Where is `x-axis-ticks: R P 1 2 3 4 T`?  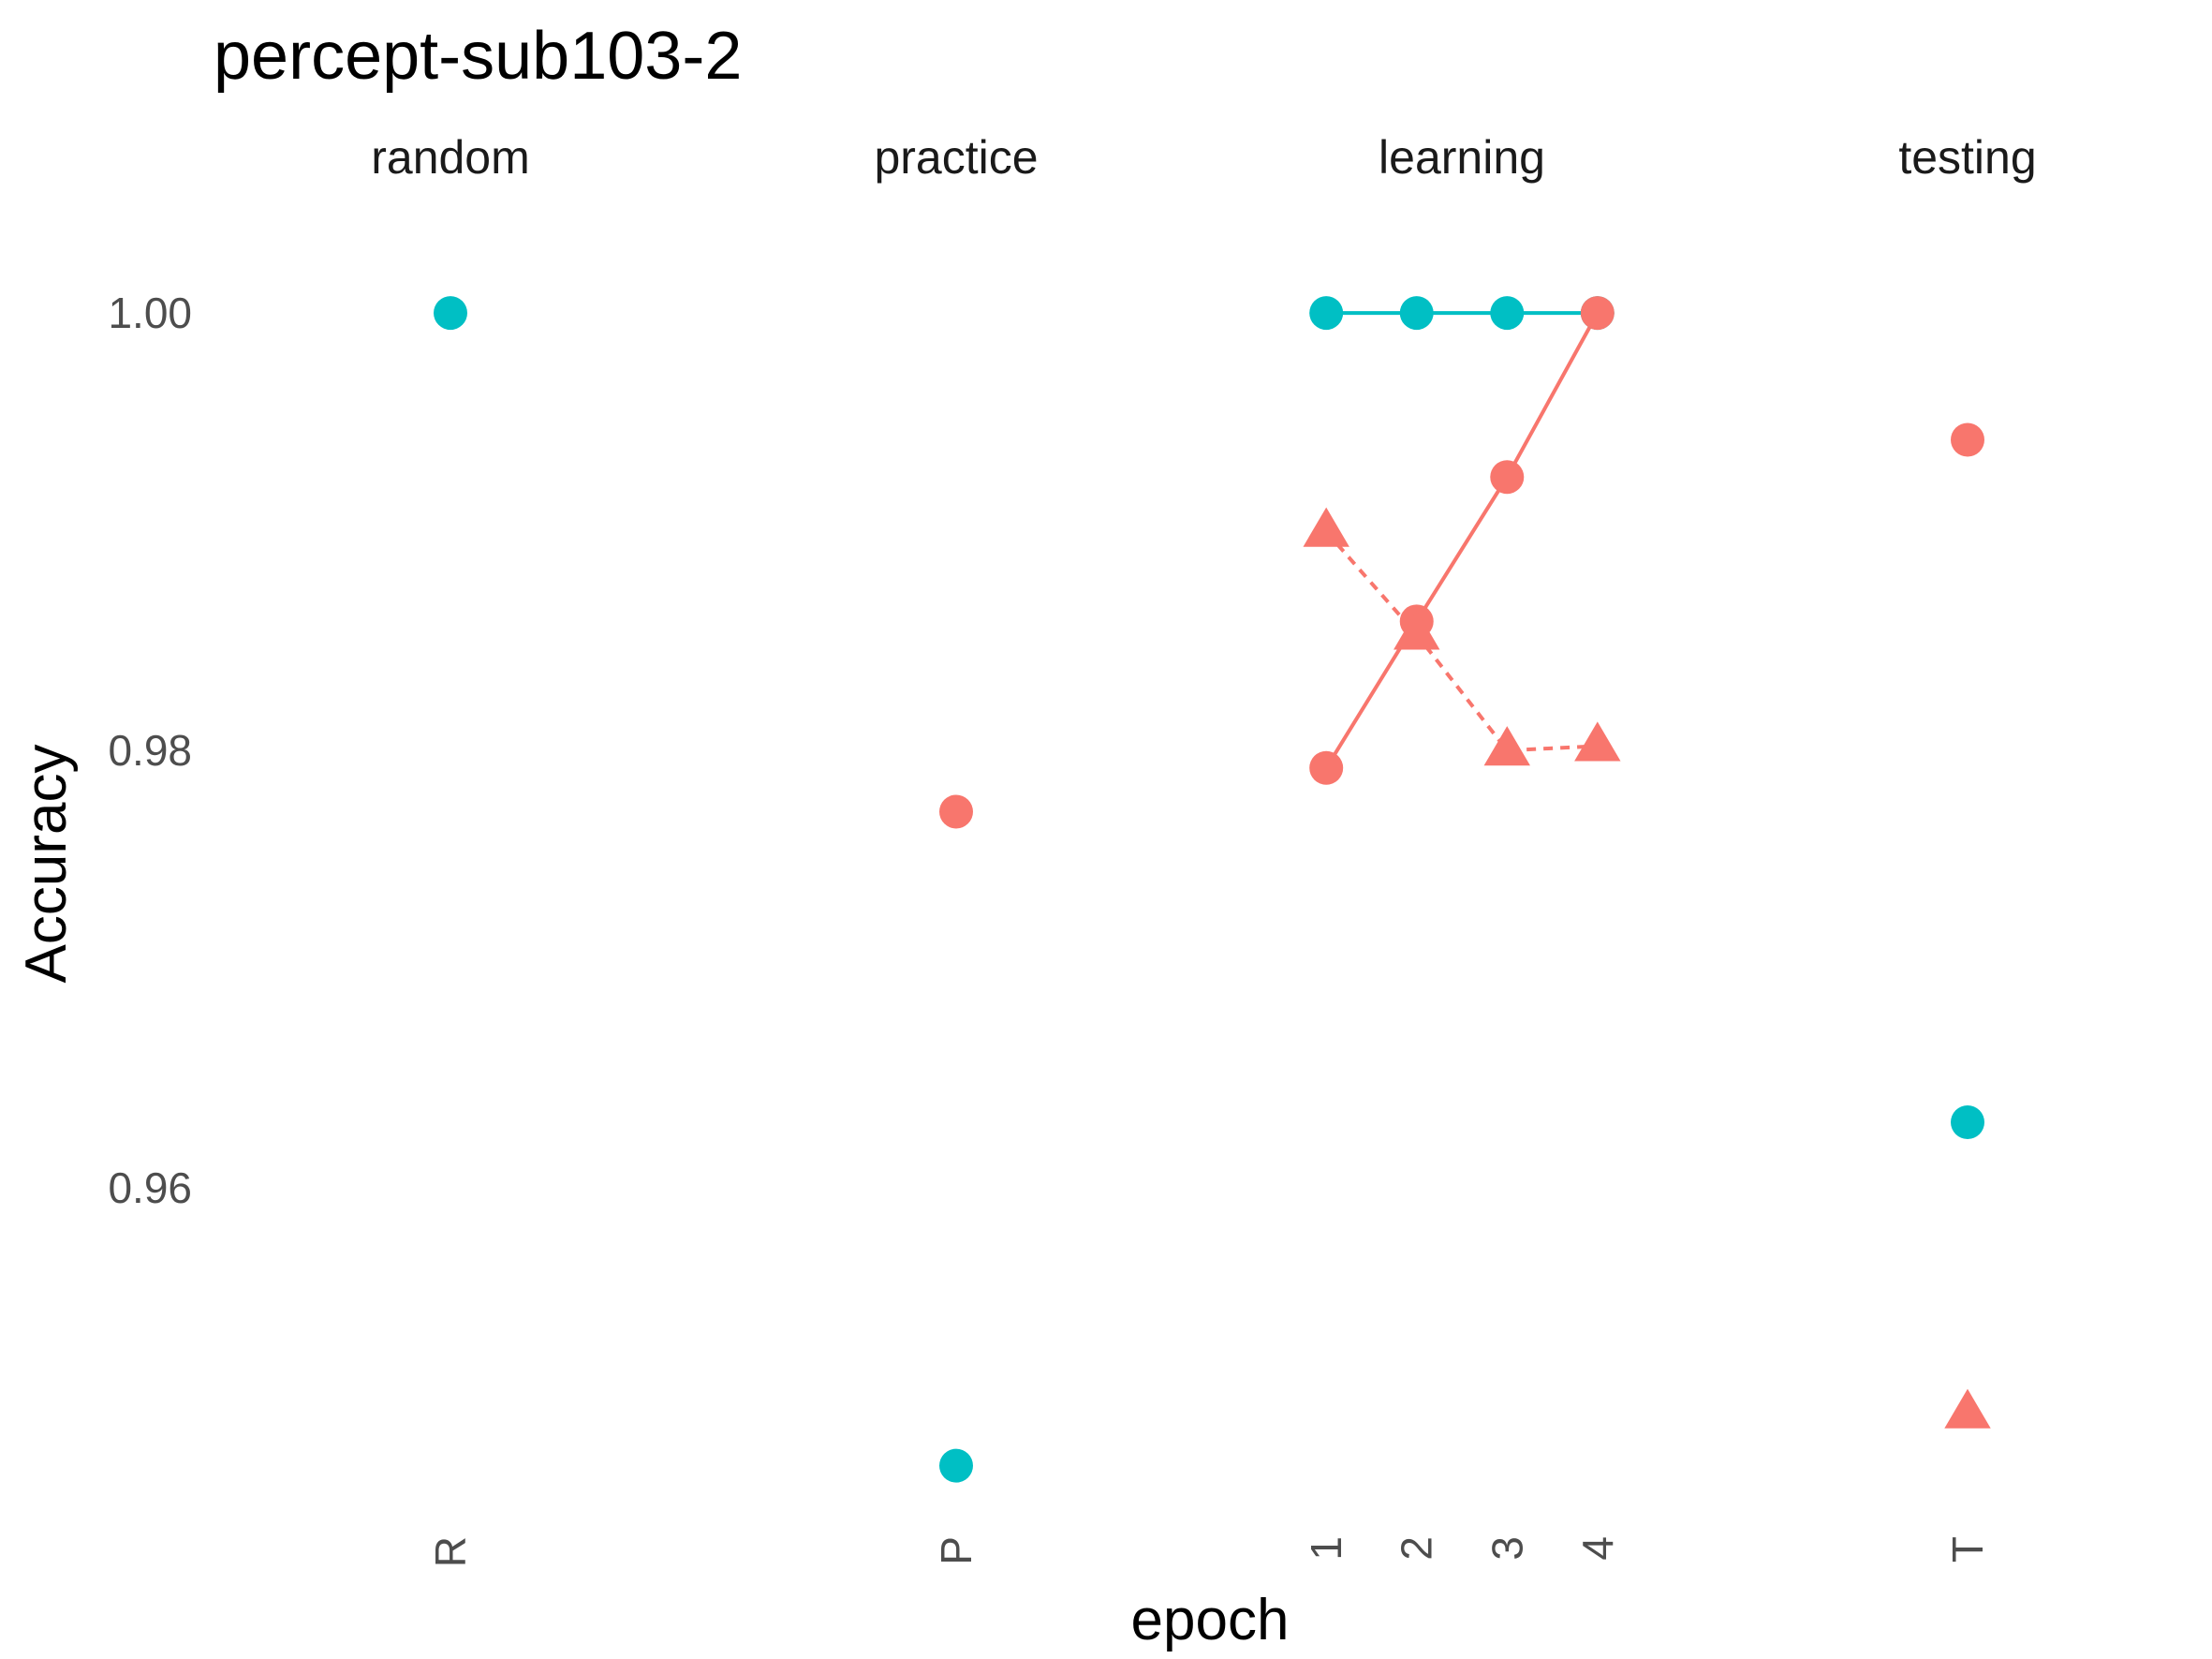
x-axis-ticks: R P 1 2 3 4 T is located at coordinates (1209, 1552).